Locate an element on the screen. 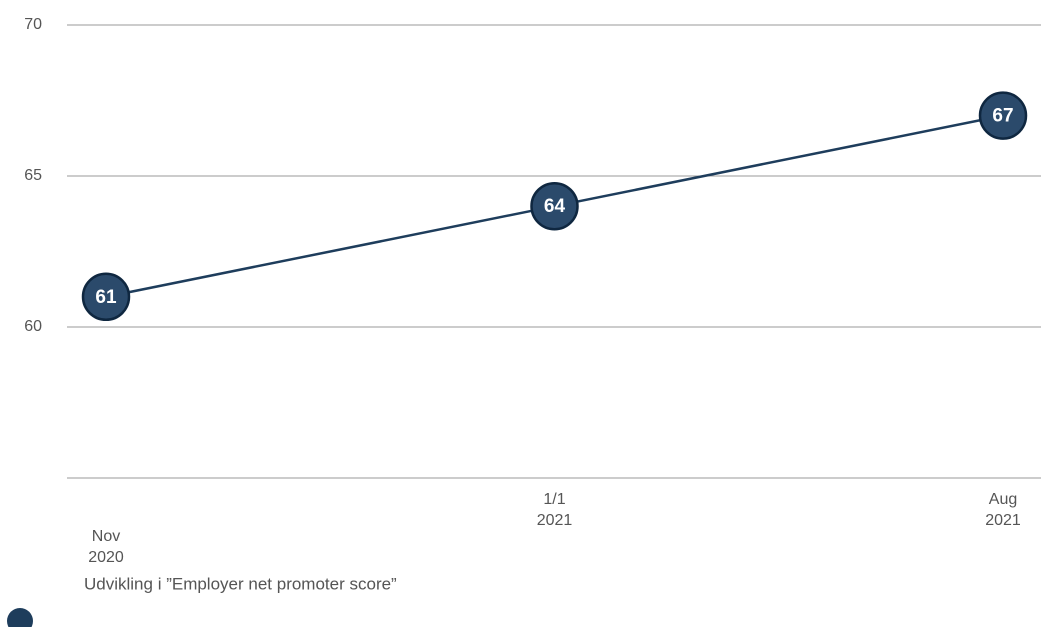 The image size is (1041, 627). x-tick-label-line: 2020 is located at coordinates (106, 557).